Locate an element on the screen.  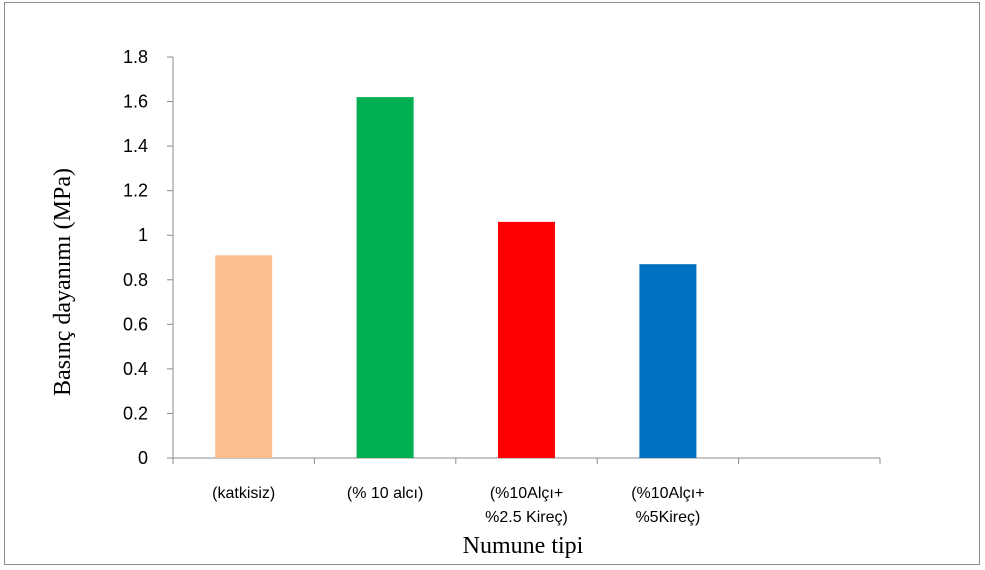
y-tick-label: 1.4 is located at coordinates (135, 146).